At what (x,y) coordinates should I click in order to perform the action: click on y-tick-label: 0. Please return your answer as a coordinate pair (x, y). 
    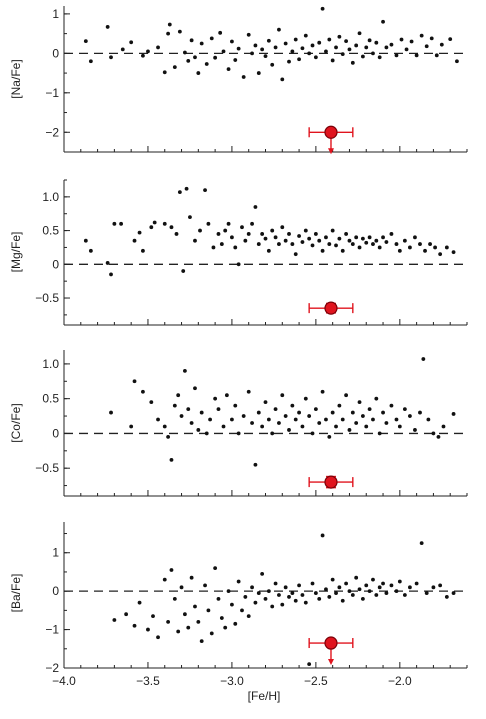
    Looking at the image, I should click on (55, 264).